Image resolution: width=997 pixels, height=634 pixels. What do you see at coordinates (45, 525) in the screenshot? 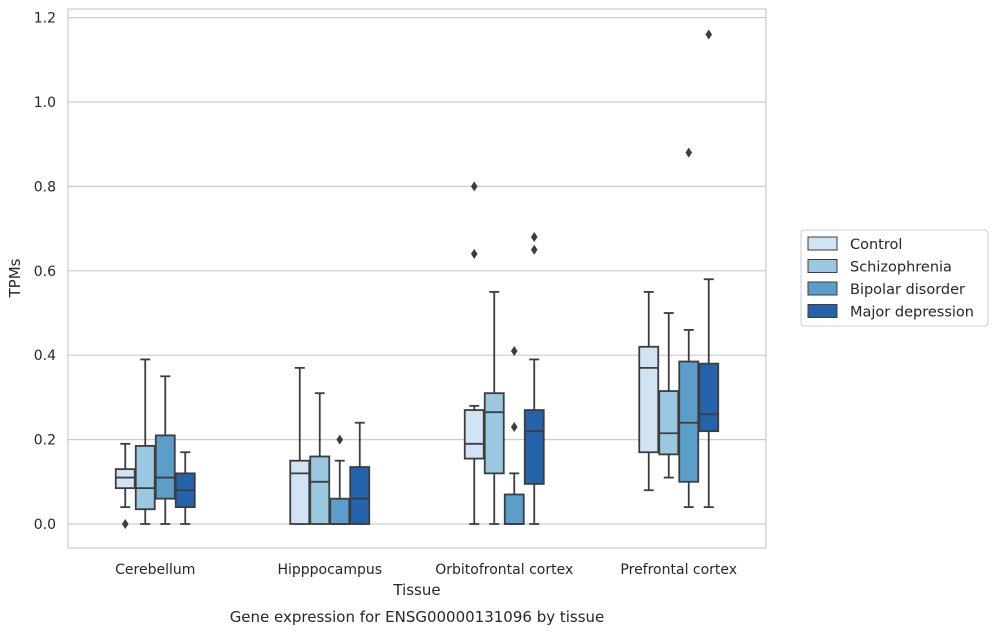
I see `y-tick-label: 0.0` at bounding box center [45, 525].